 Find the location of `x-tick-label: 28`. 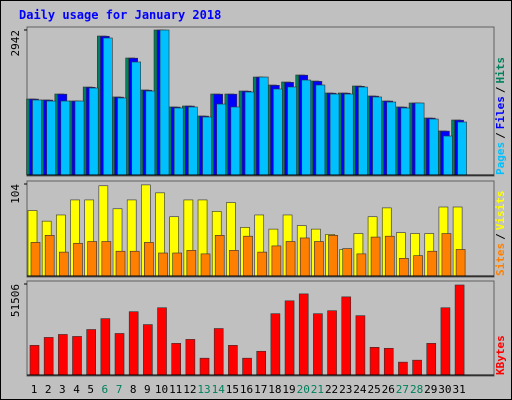

x-tick-label: 28 is located at coordinates (416, 389).